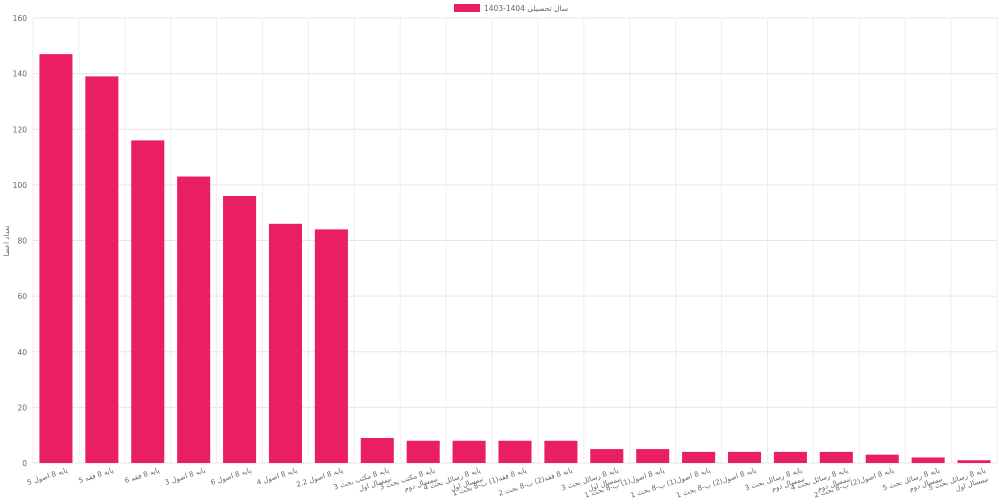 Image resolution: width=1000 pixels, height=504 pixels. What do you see at coordinates (526, 8) in the screenshot?
I see `legend-label: سال تحصیلی 1404-1403` at bounding box center [526, 8].